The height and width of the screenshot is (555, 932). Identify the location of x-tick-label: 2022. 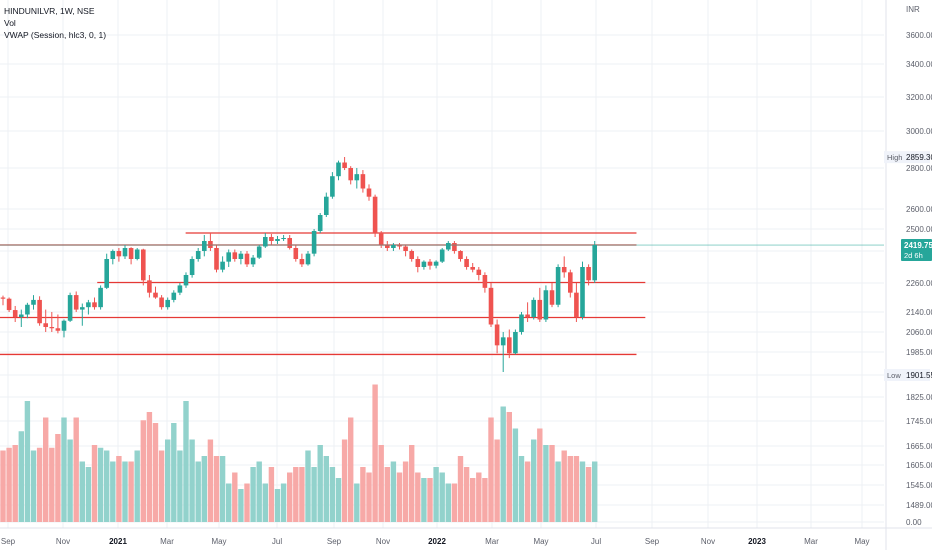
(437, 541).